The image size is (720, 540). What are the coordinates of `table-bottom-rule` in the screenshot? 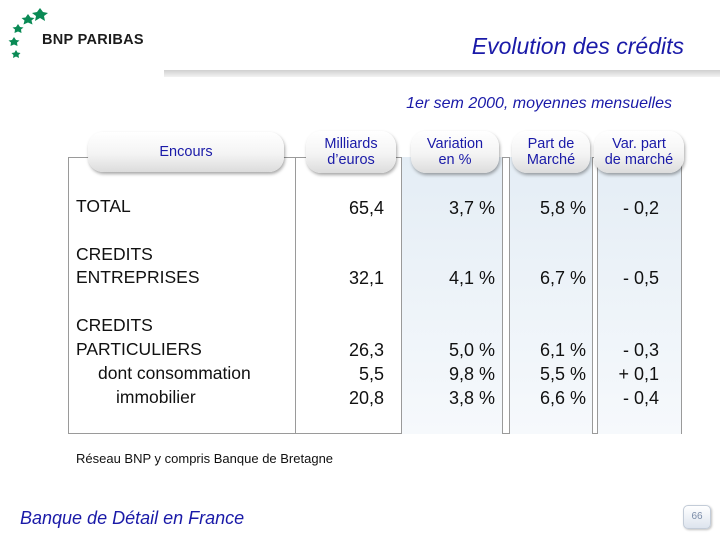 It's located at (374, 433).